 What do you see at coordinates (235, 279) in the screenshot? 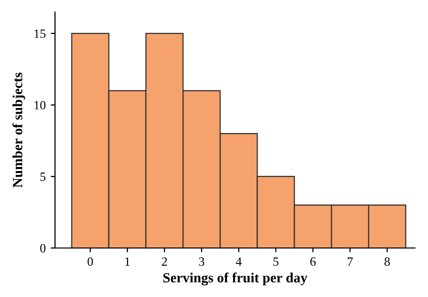
I see `x-axis-title: Servings of fruit per day` at bounding box center [235, 279].